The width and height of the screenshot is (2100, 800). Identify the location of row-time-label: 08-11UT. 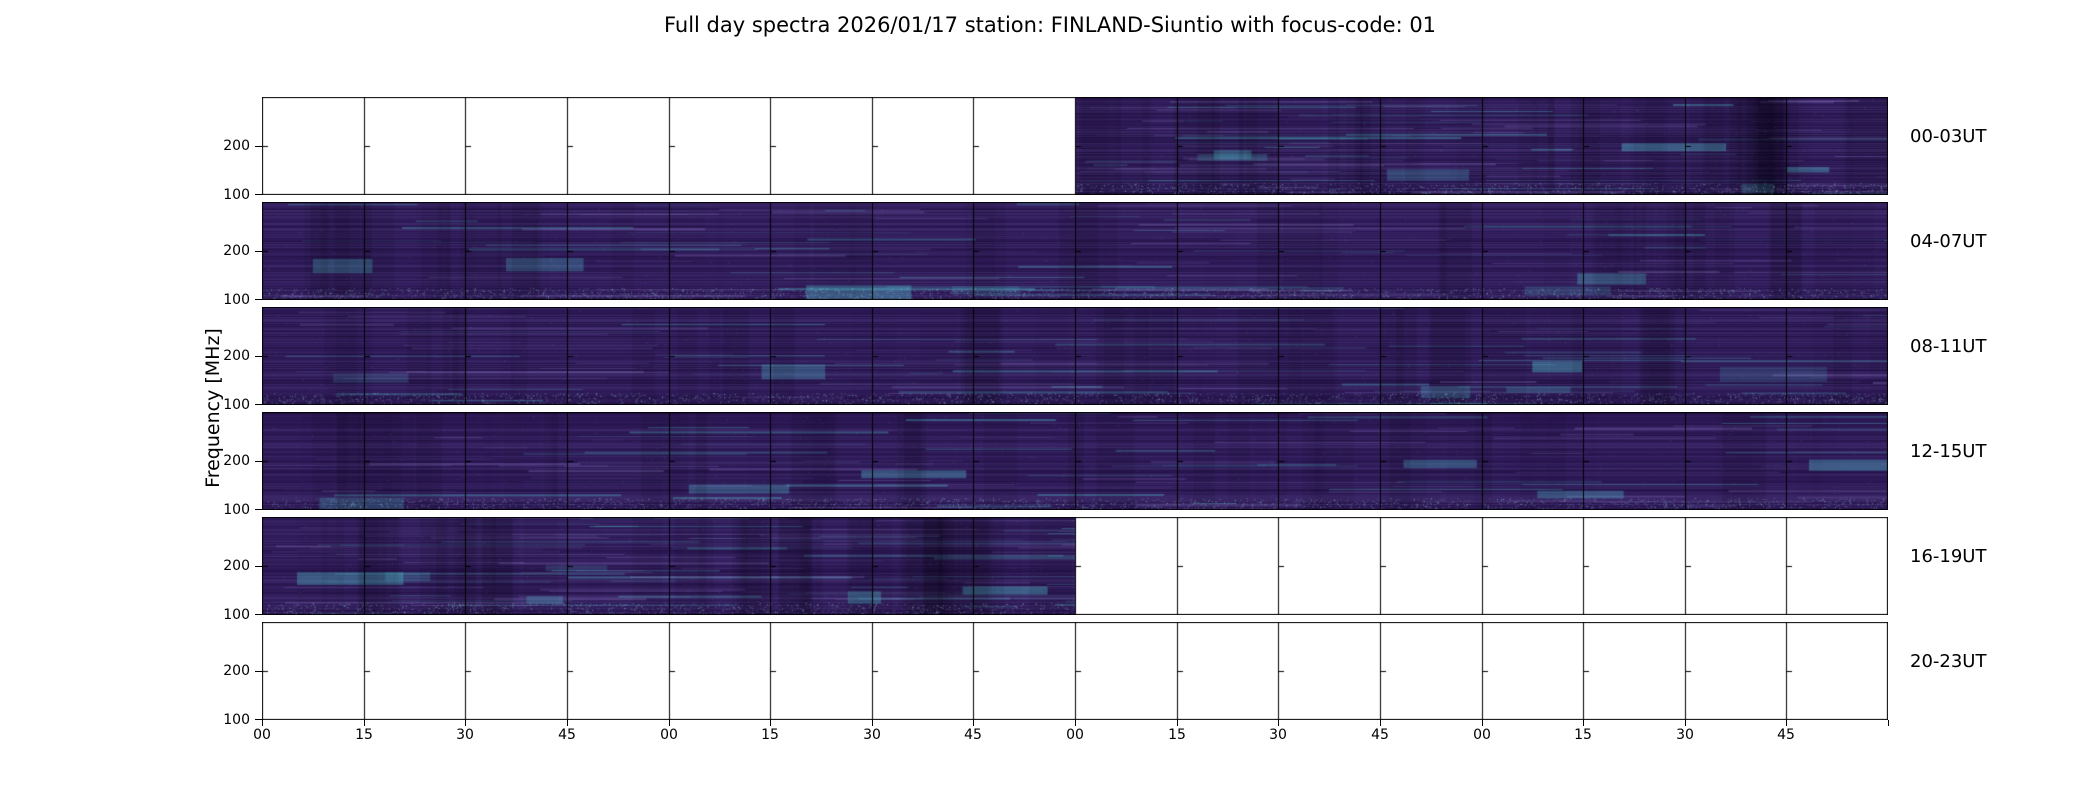
(1948, 346).